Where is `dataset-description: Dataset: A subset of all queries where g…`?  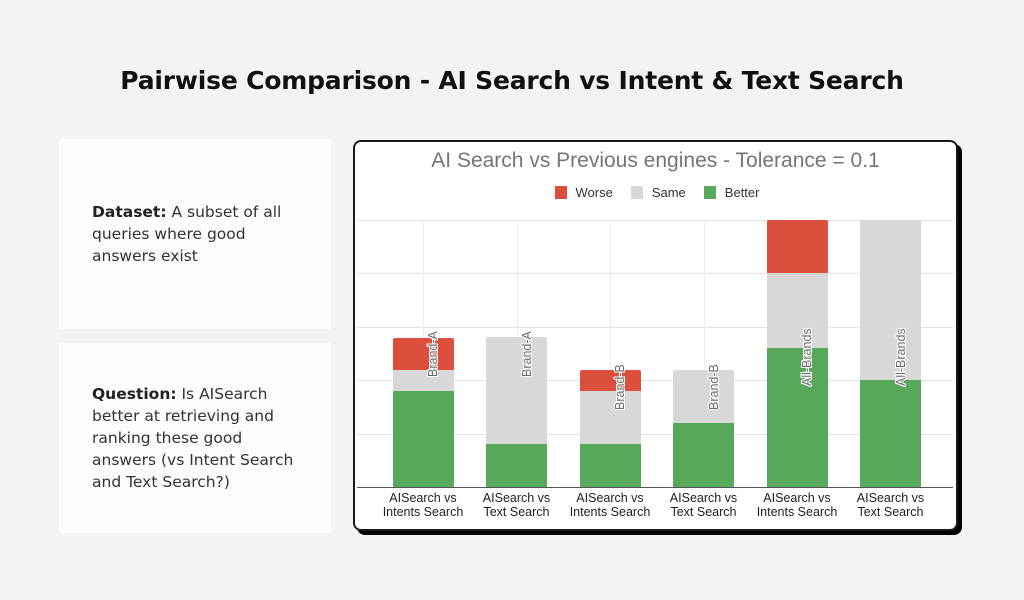 dataset-description: Dataset: A subset of all queries where g… is located at coordinates (194, 234).